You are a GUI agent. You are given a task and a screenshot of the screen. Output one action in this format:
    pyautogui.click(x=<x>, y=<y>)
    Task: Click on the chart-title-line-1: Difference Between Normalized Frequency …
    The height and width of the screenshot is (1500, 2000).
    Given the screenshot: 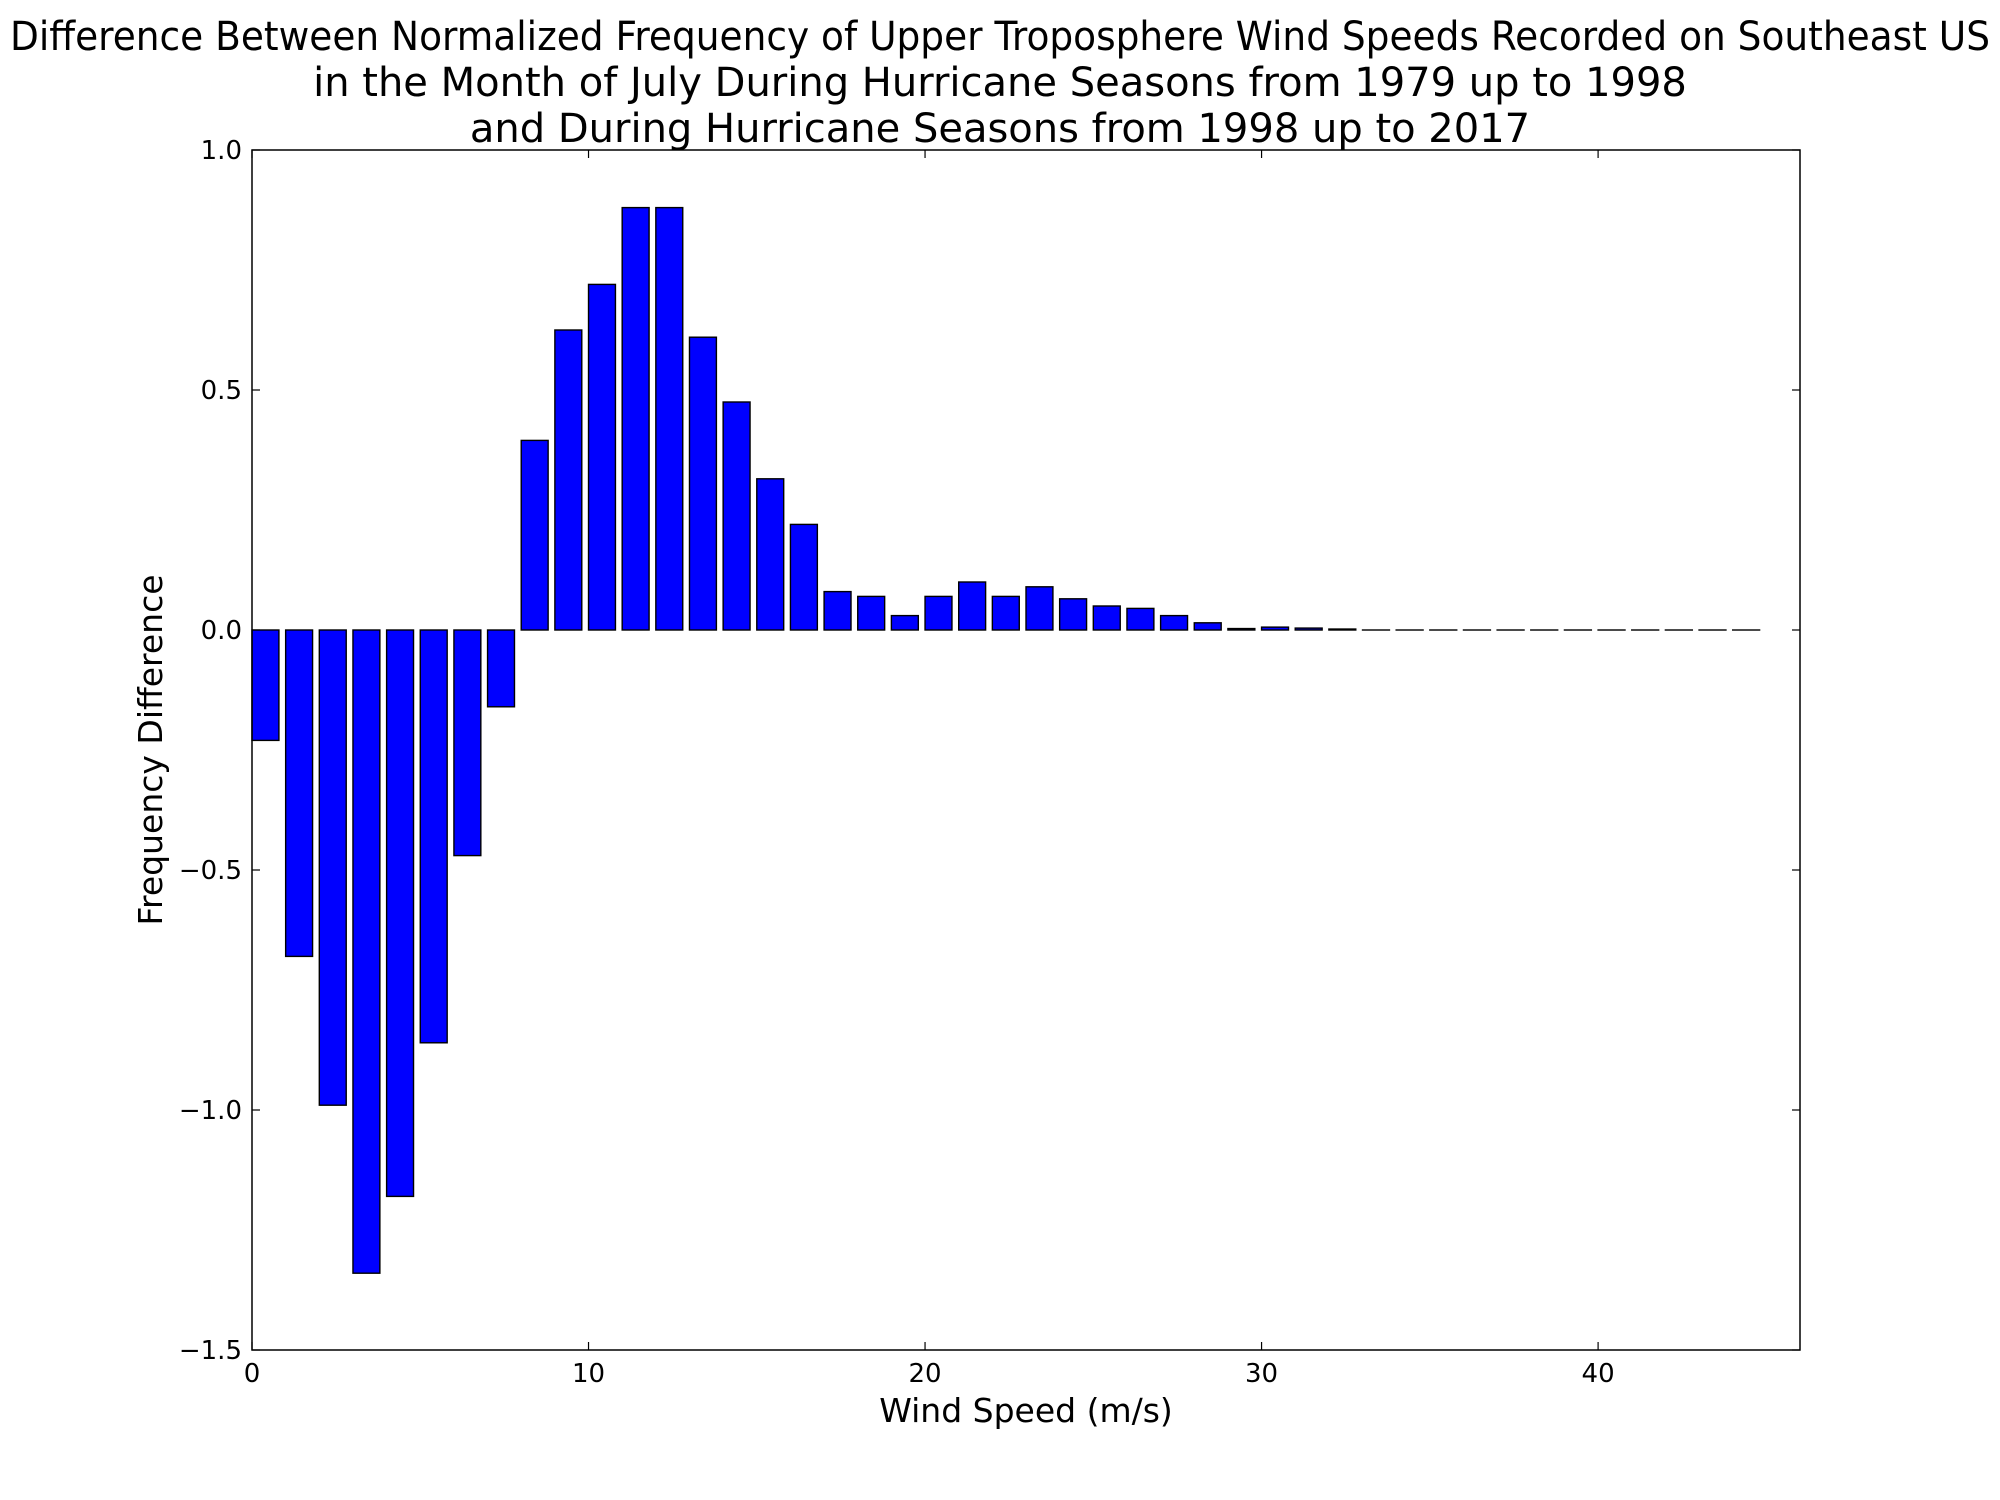 What is the action you would take?
    pyautogui.click(x=1000, y=37)
    